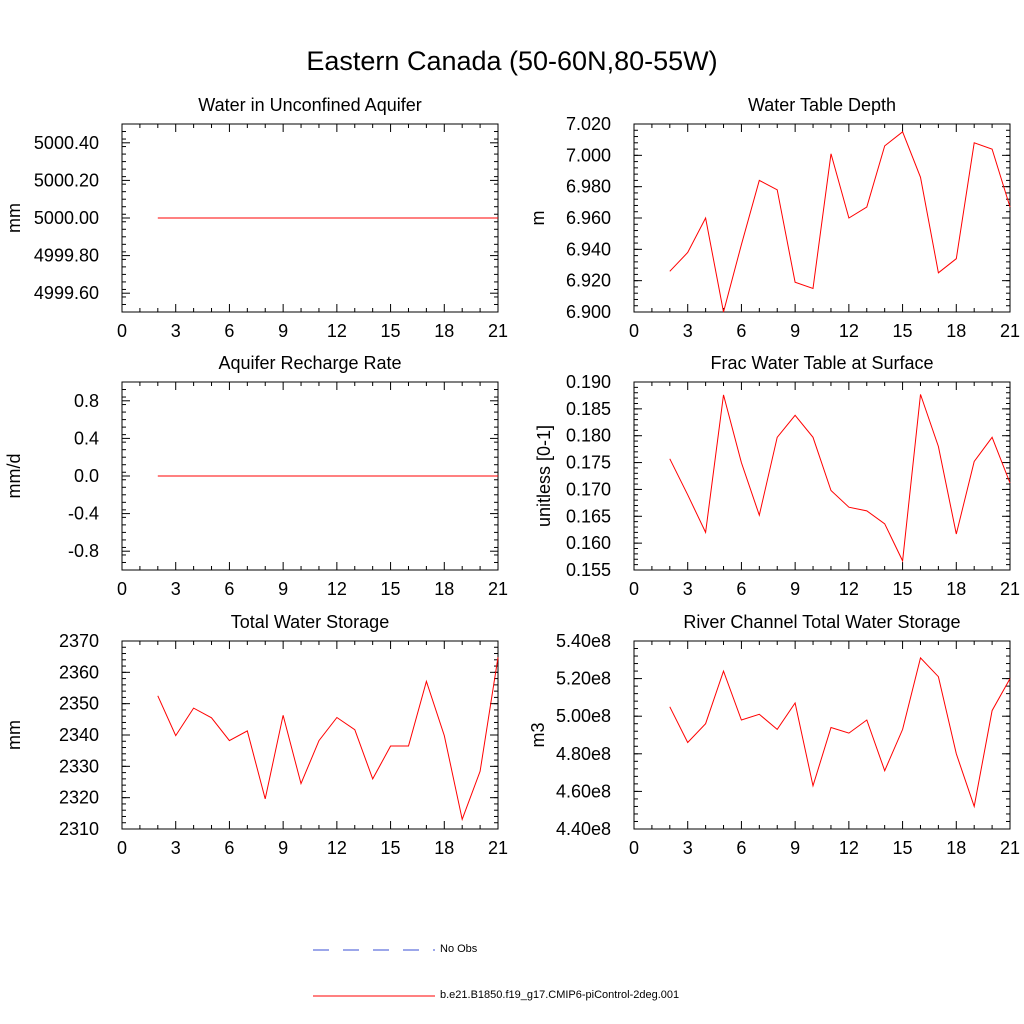 The height and width of the screenshot is (1024, 1024). What do you see at coordinates (512, 61) in the screenshot?
I see `figure-title: Eastern Canada (50-60N,80-55W)` at bounding box center [512, 61].